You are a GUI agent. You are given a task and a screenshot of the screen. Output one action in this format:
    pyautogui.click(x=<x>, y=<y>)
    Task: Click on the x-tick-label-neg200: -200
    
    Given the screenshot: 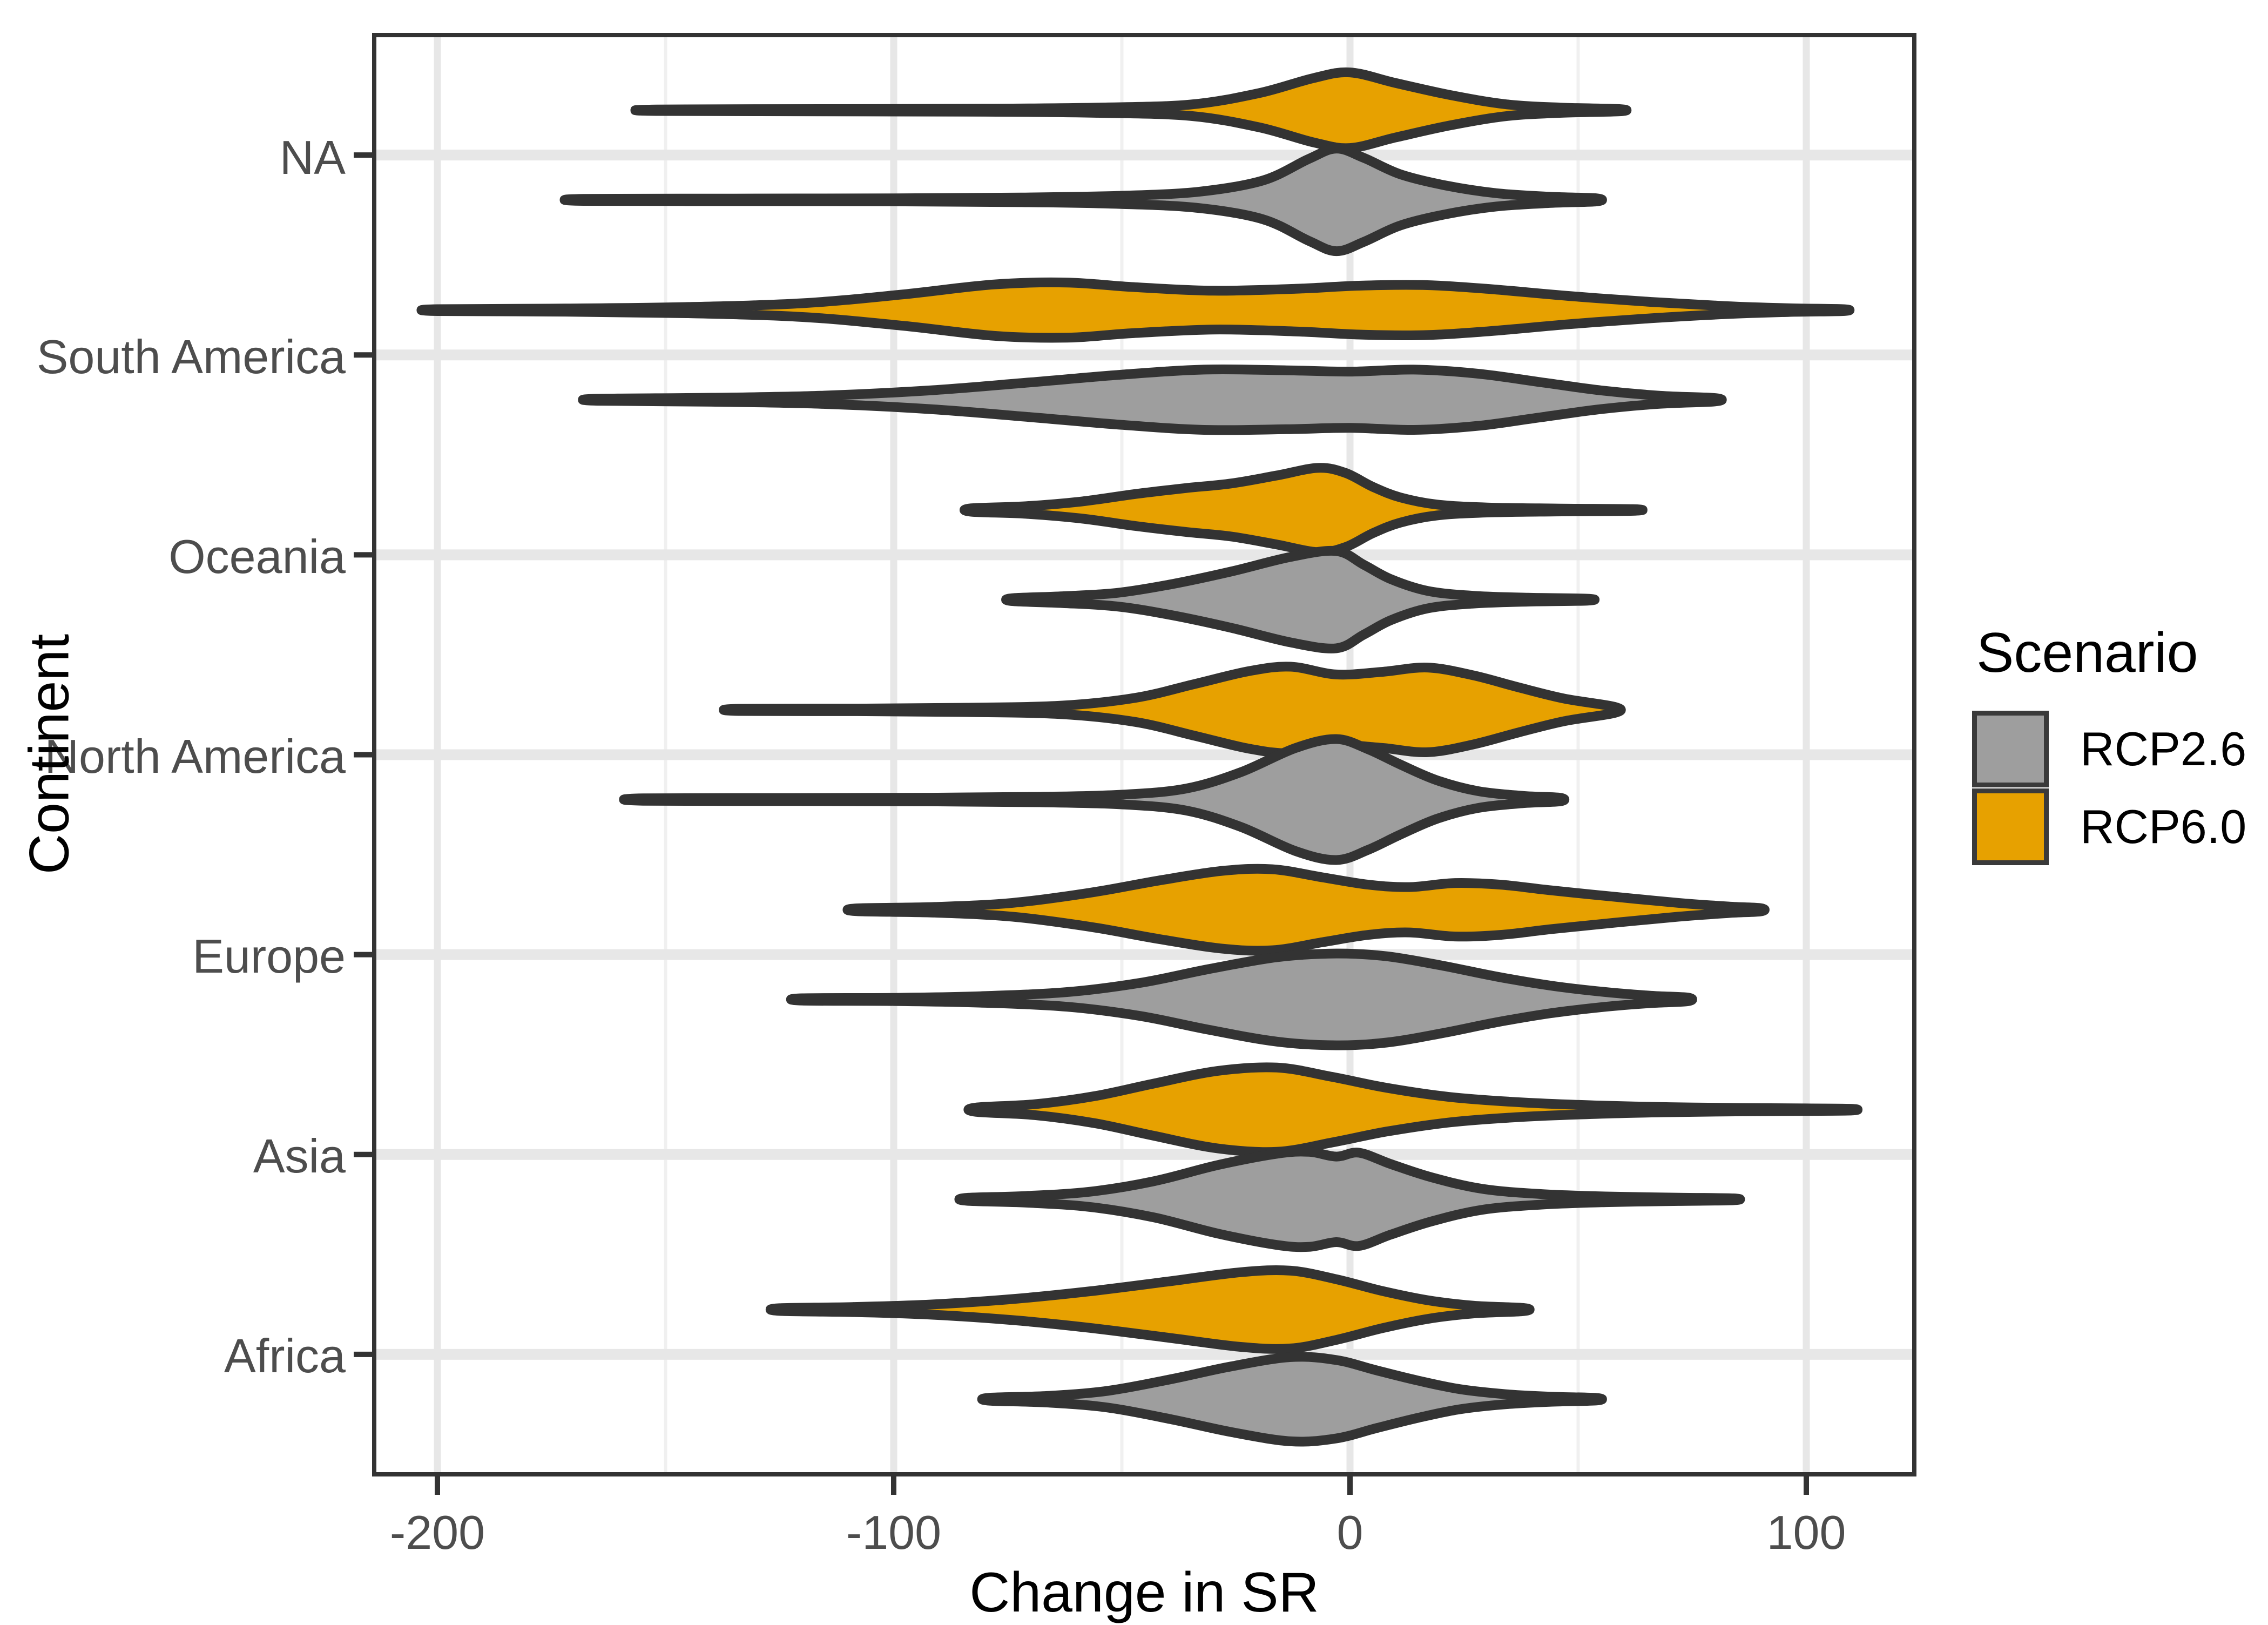 What is the action you would take?
    pyautogui.click(x=437, y=1533)
    